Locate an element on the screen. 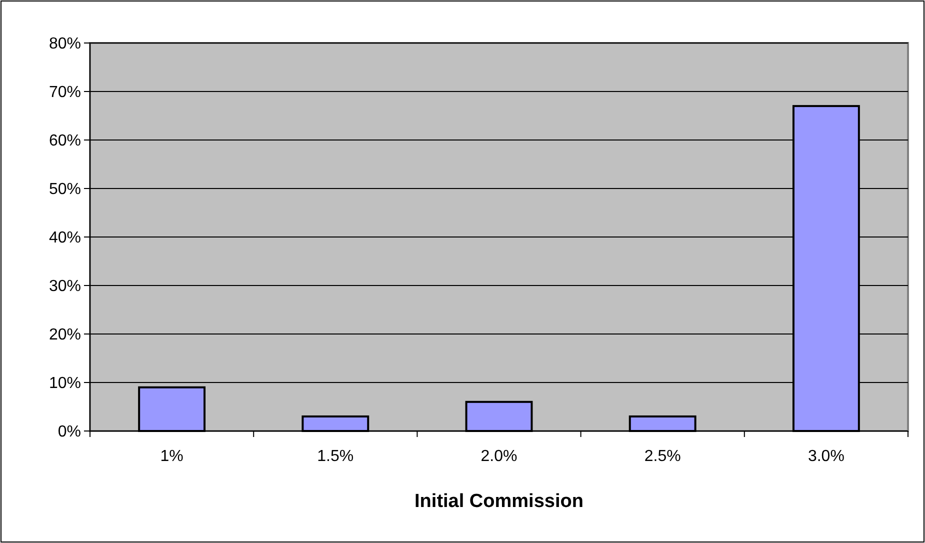 The image size is (925, 543). y-tick-label: 70% is located at coordinates (64, 93).